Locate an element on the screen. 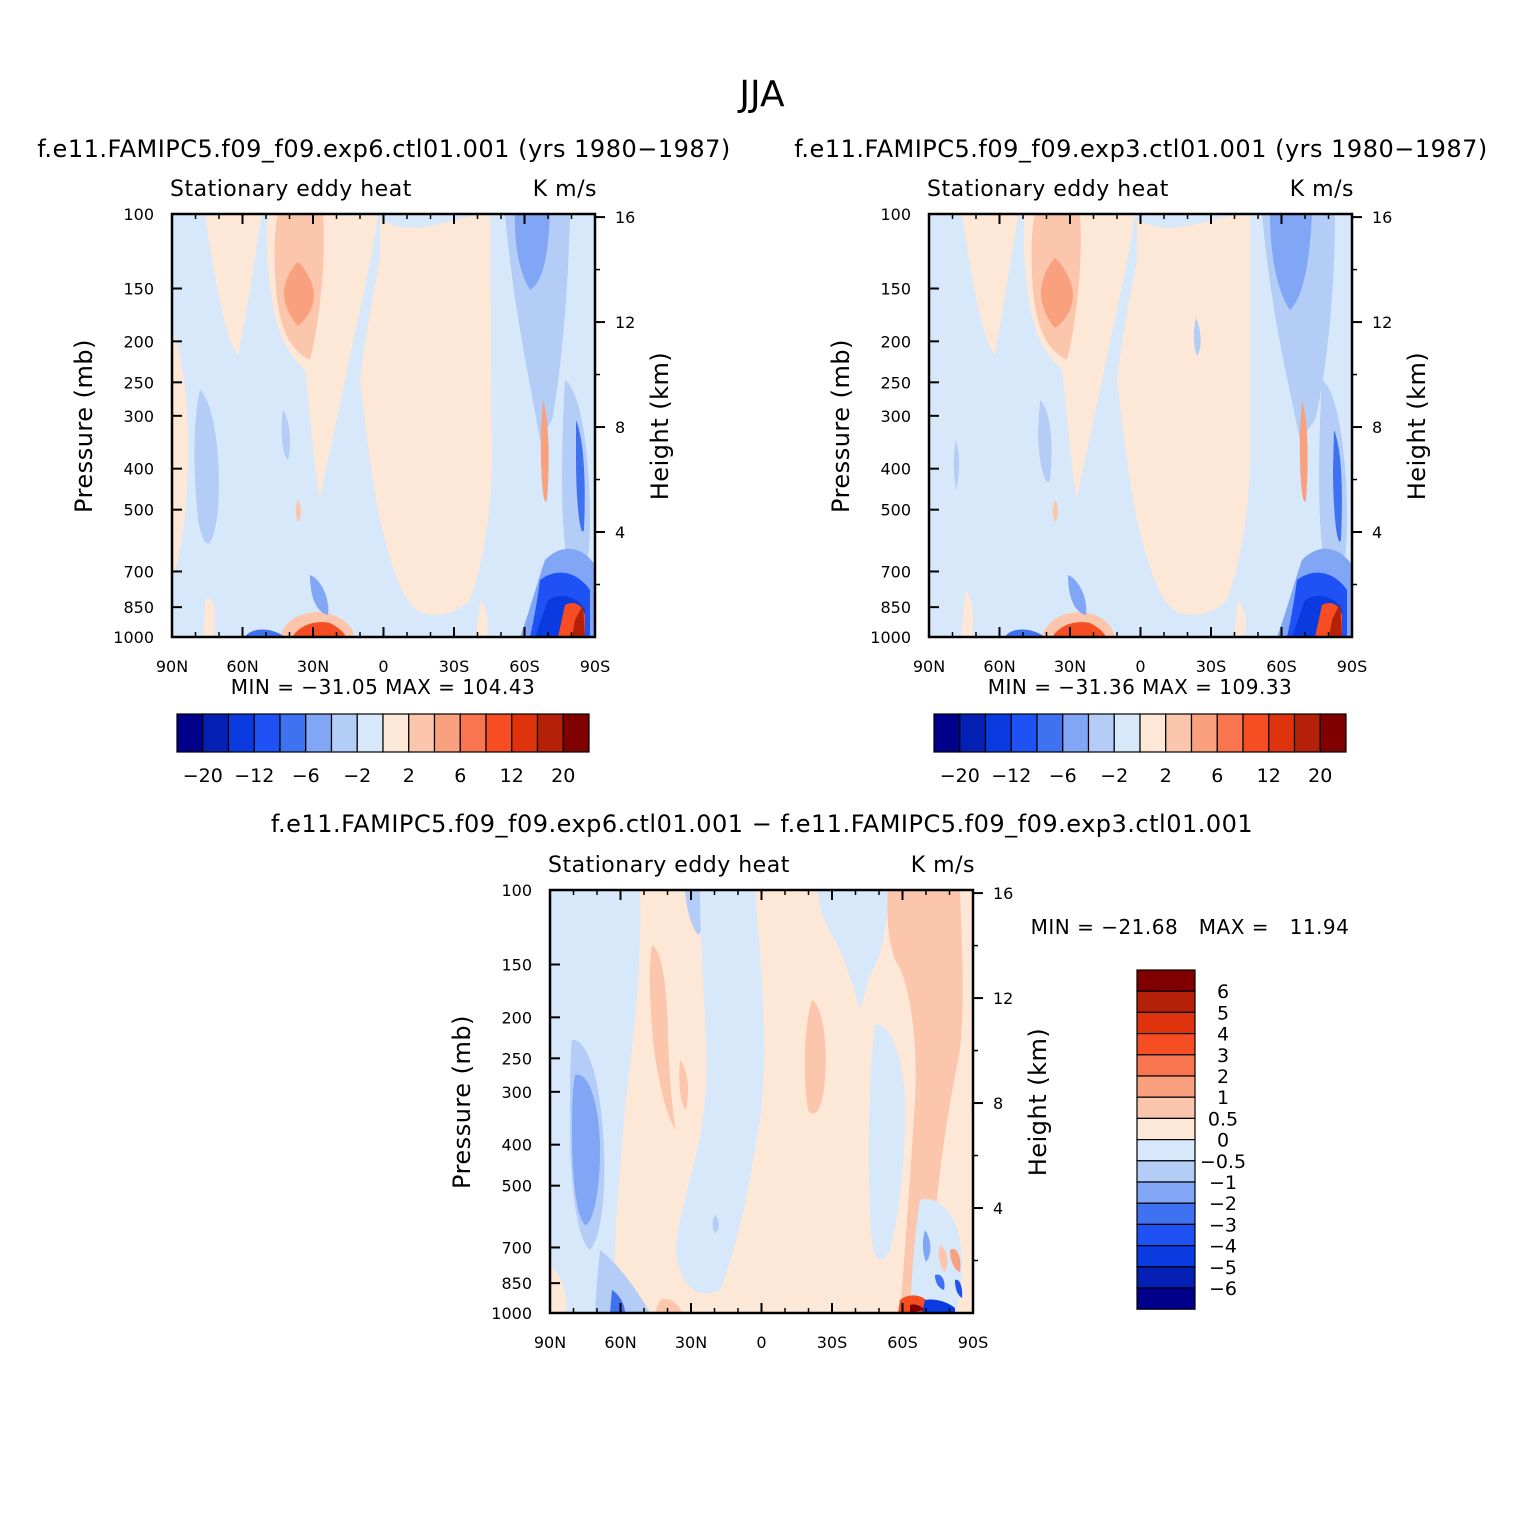  y2-tick-label: 8 is located at coordinates (998, 1103).